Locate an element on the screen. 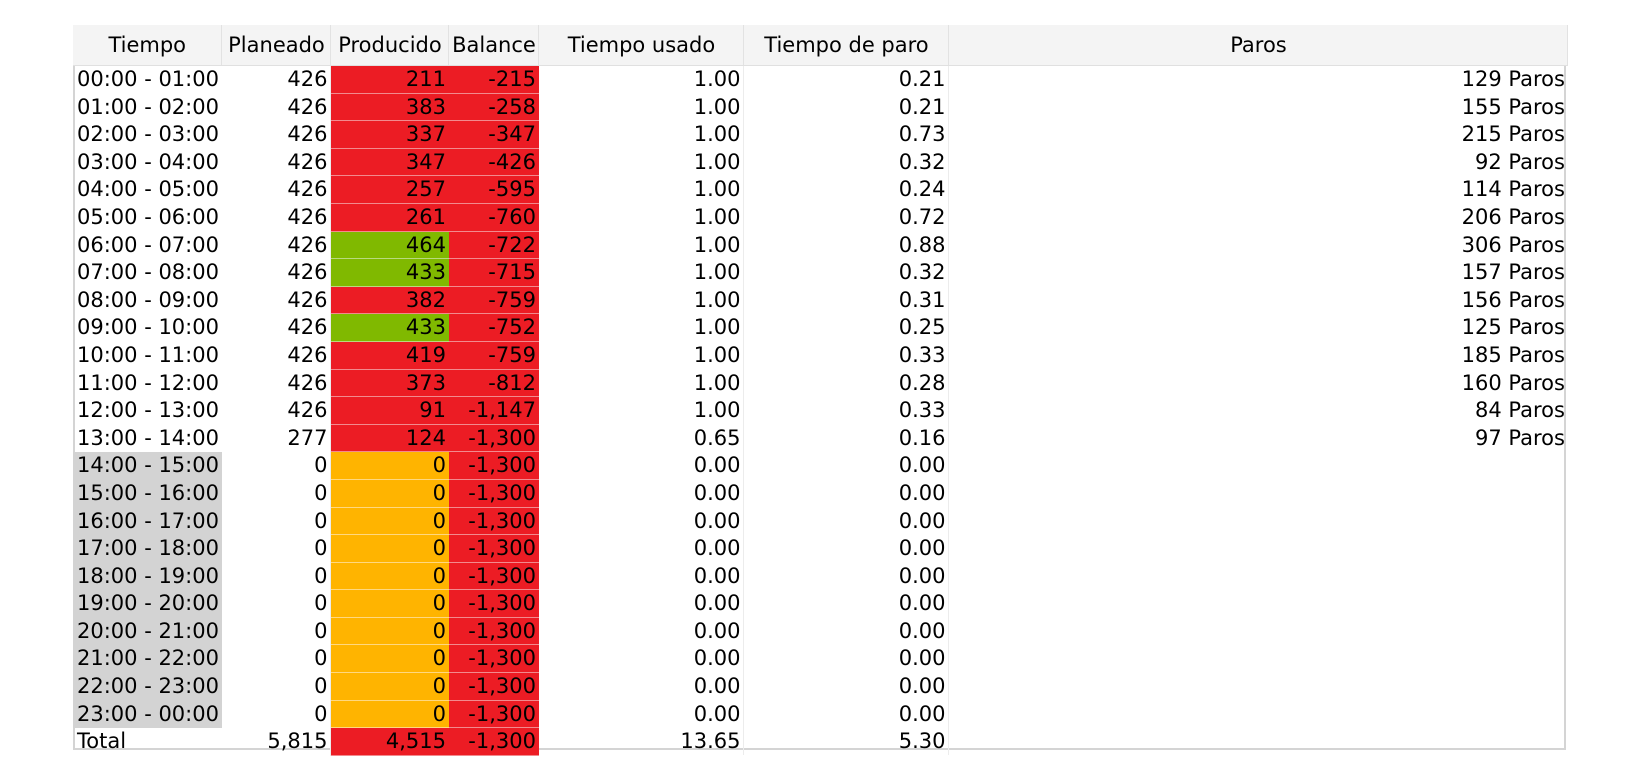  table-row: 16:00 - 17:00 0 0 -1,300 0.00 0.00 is located at coordinates (820, 521).